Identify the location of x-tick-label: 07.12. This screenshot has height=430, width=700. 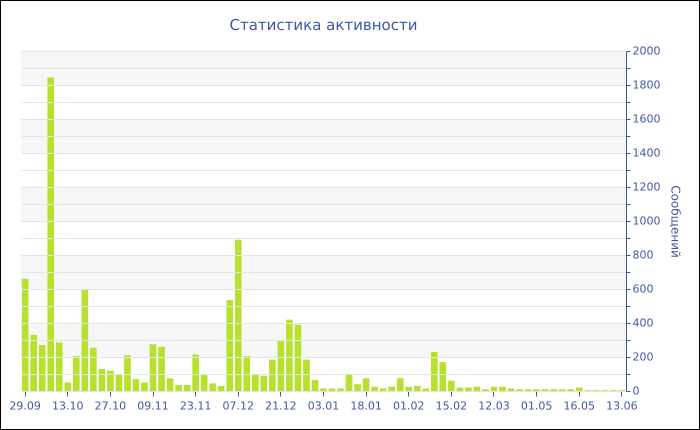
(238, 406).